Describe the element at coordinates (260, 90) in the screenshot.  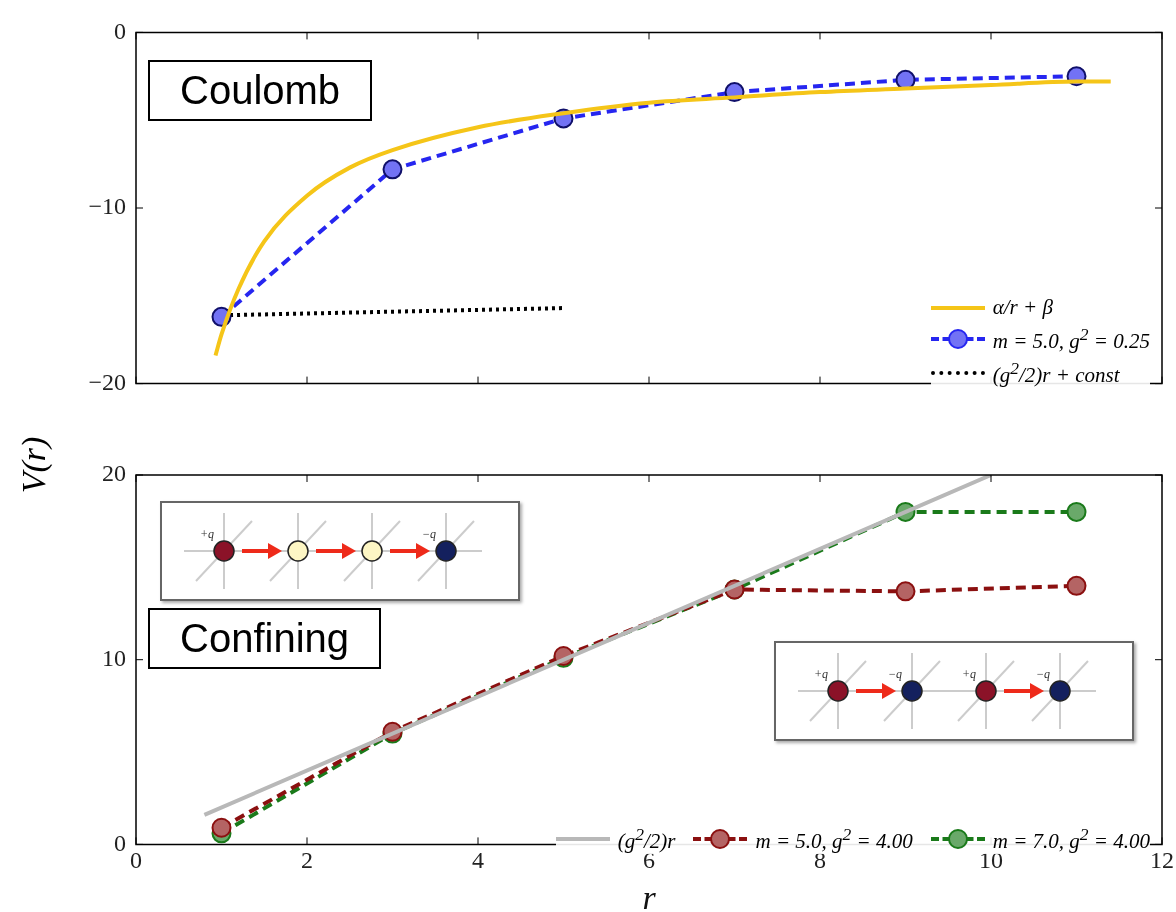
I see `annotation: Coulomb` at that location.